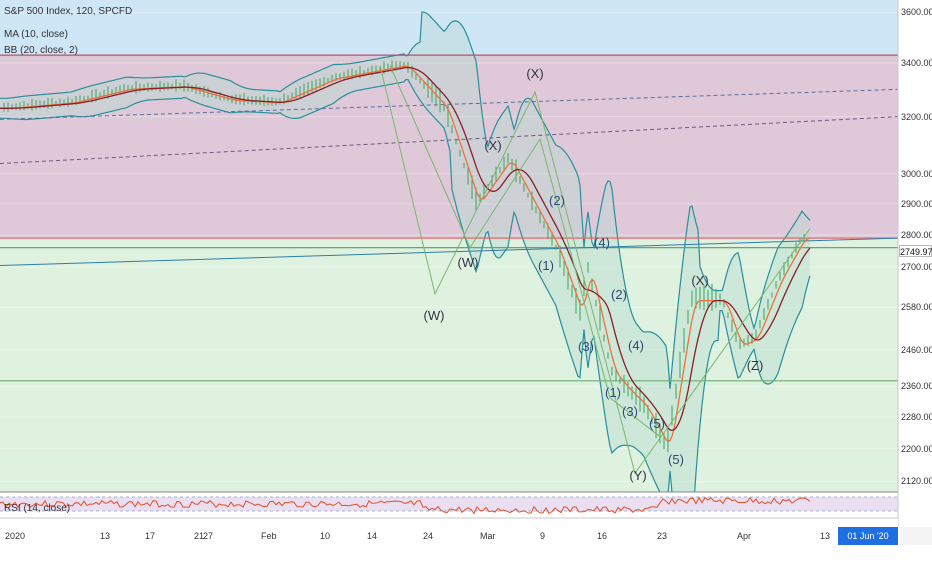 The height and width of the screenshot is (563, 932). I want to click on price-tick-label: 2120.00, so click(916, 481).